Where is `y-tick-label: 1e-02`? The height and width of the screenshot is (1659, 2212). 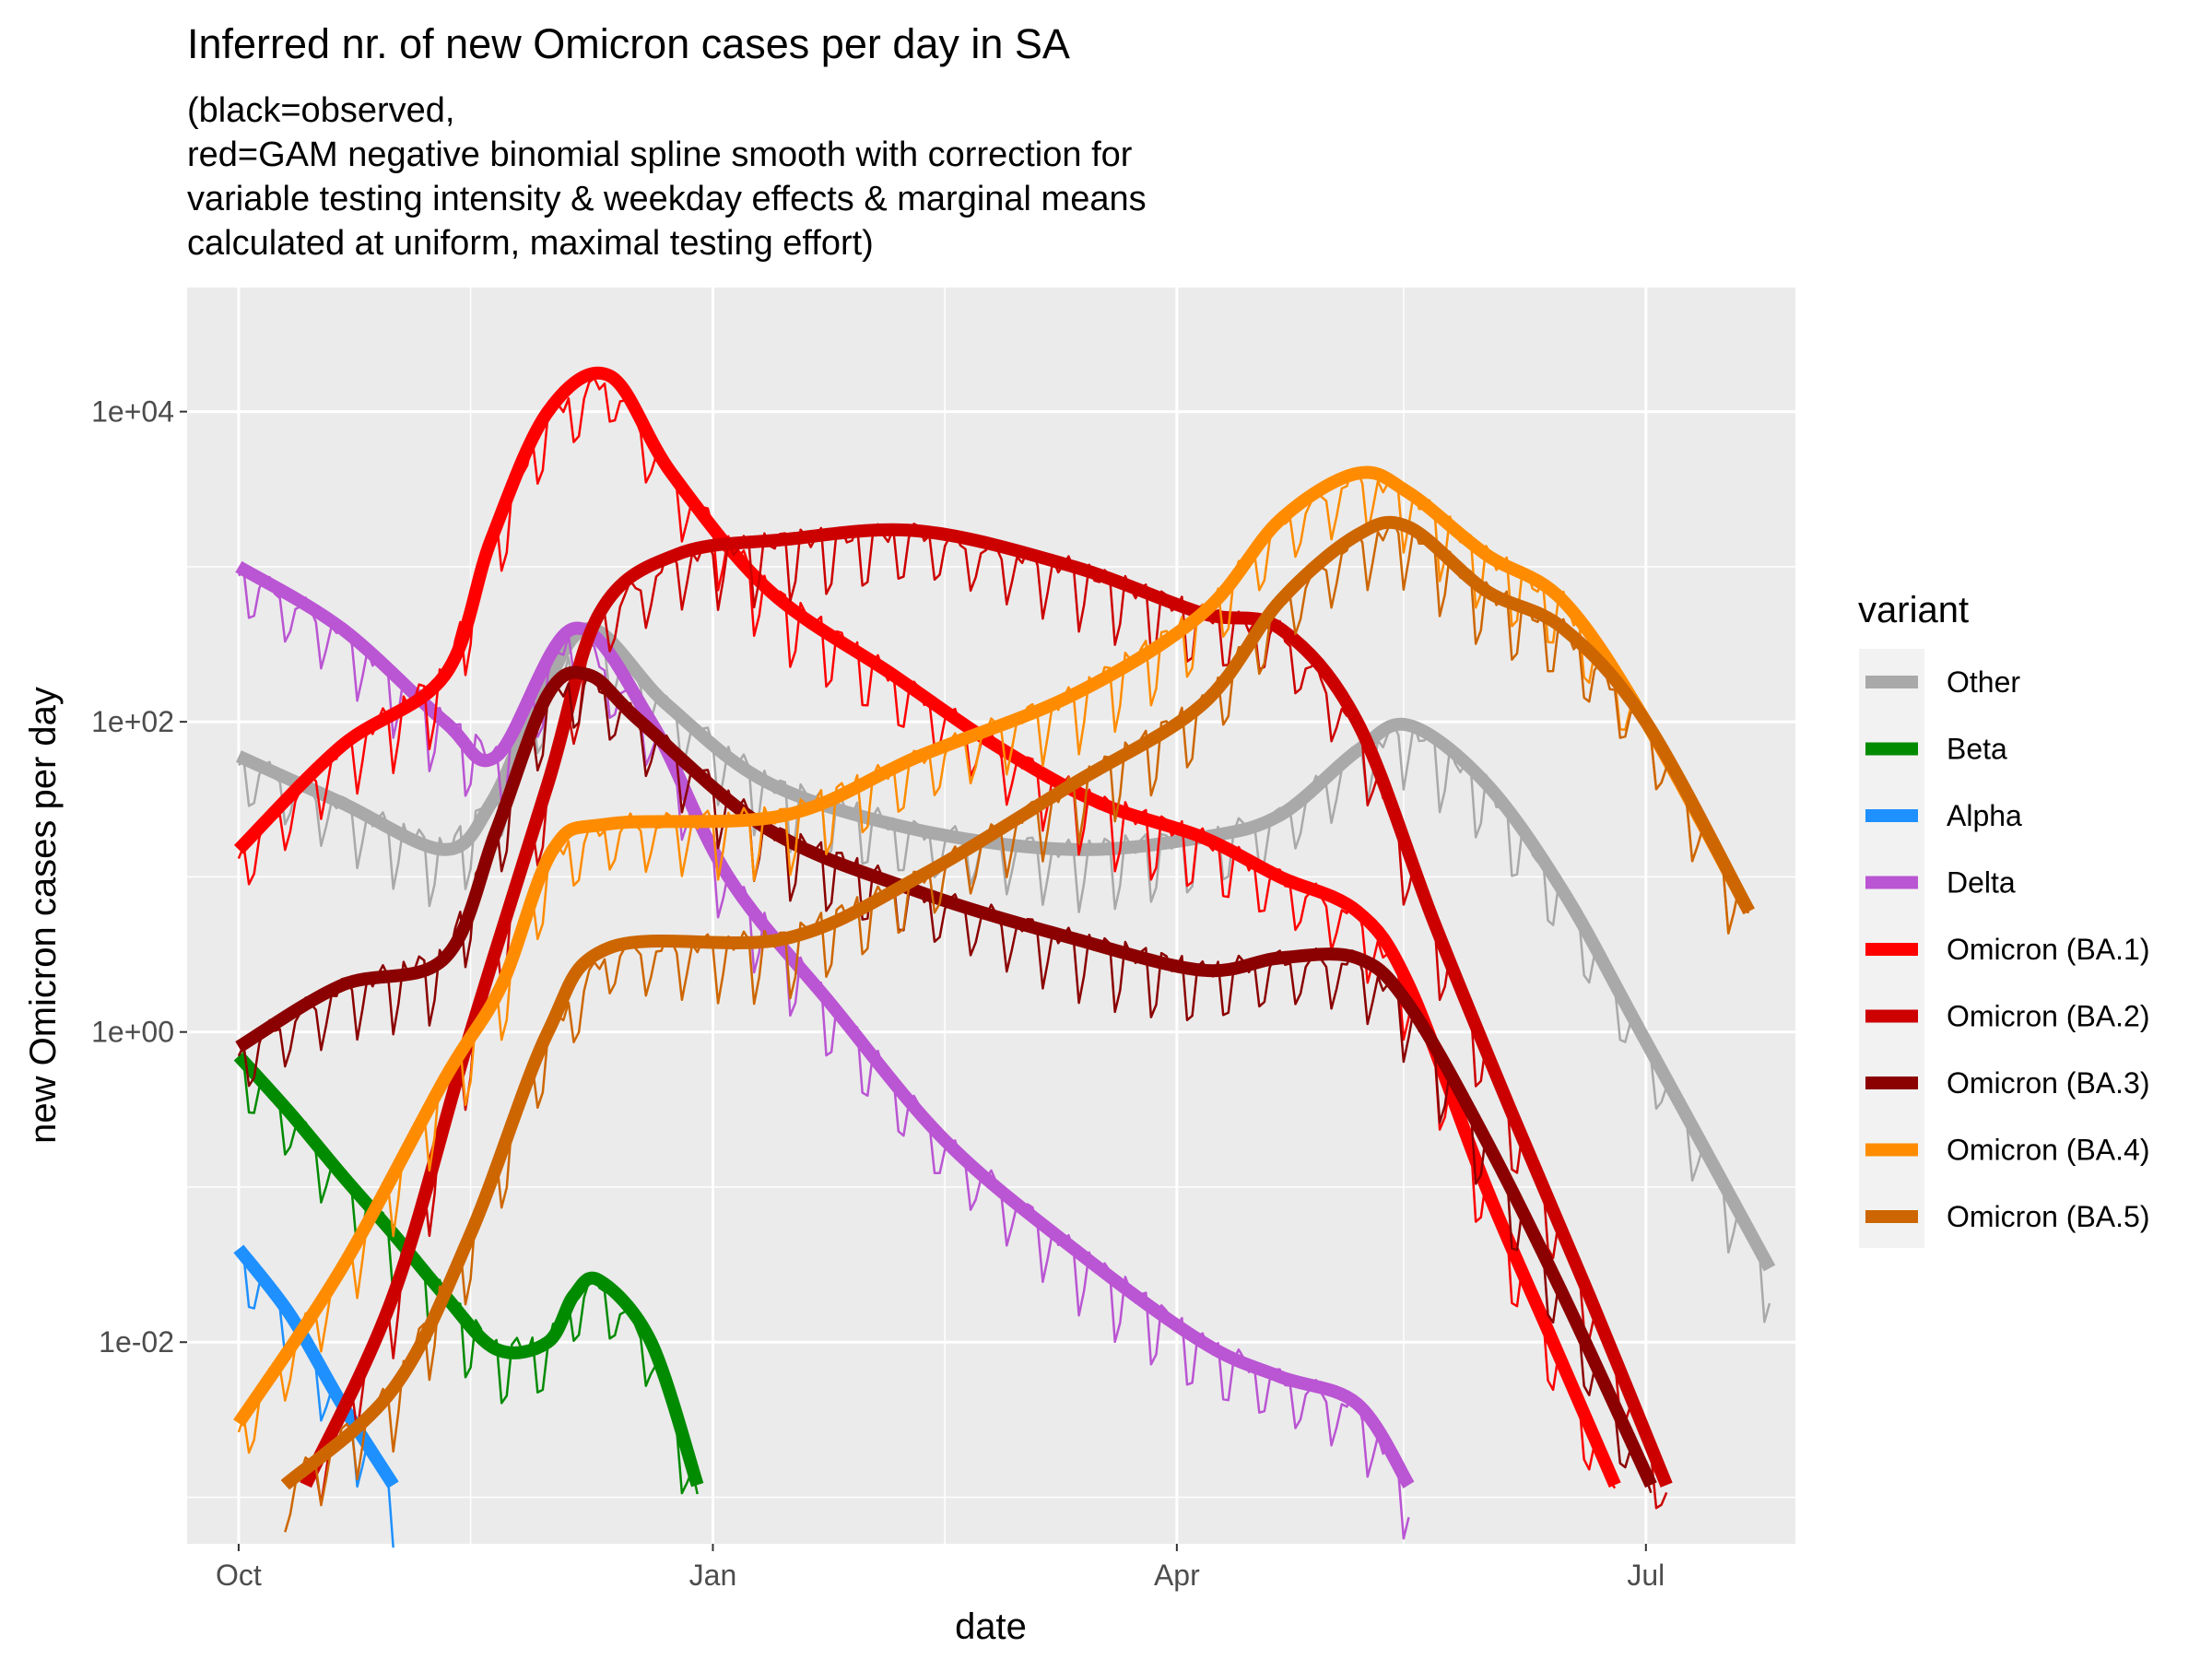
y-tick-label: 1e-02 is located at coordinates (136, 1342).